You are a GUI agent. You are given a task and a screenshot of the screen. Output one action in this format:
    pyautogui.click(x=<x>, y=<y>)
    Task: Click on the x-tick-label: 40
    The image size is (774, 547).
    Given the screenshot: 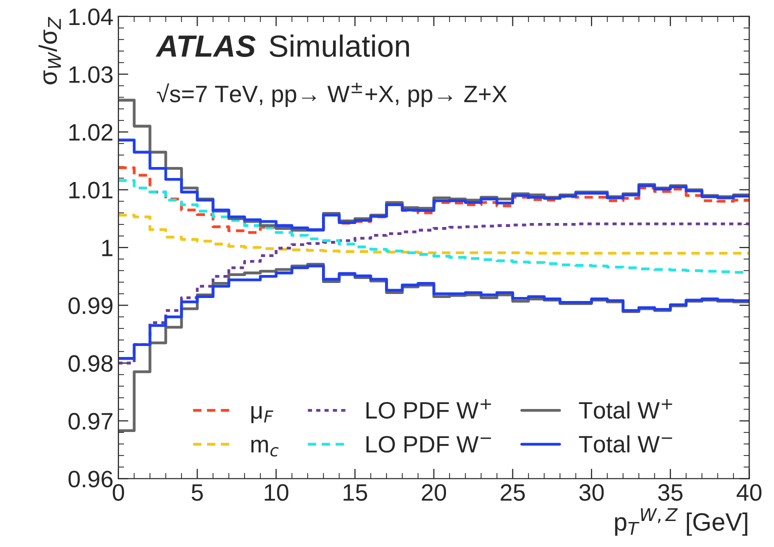 What is the action you would take?
    pyautogui.click(x=749, y=492)
    